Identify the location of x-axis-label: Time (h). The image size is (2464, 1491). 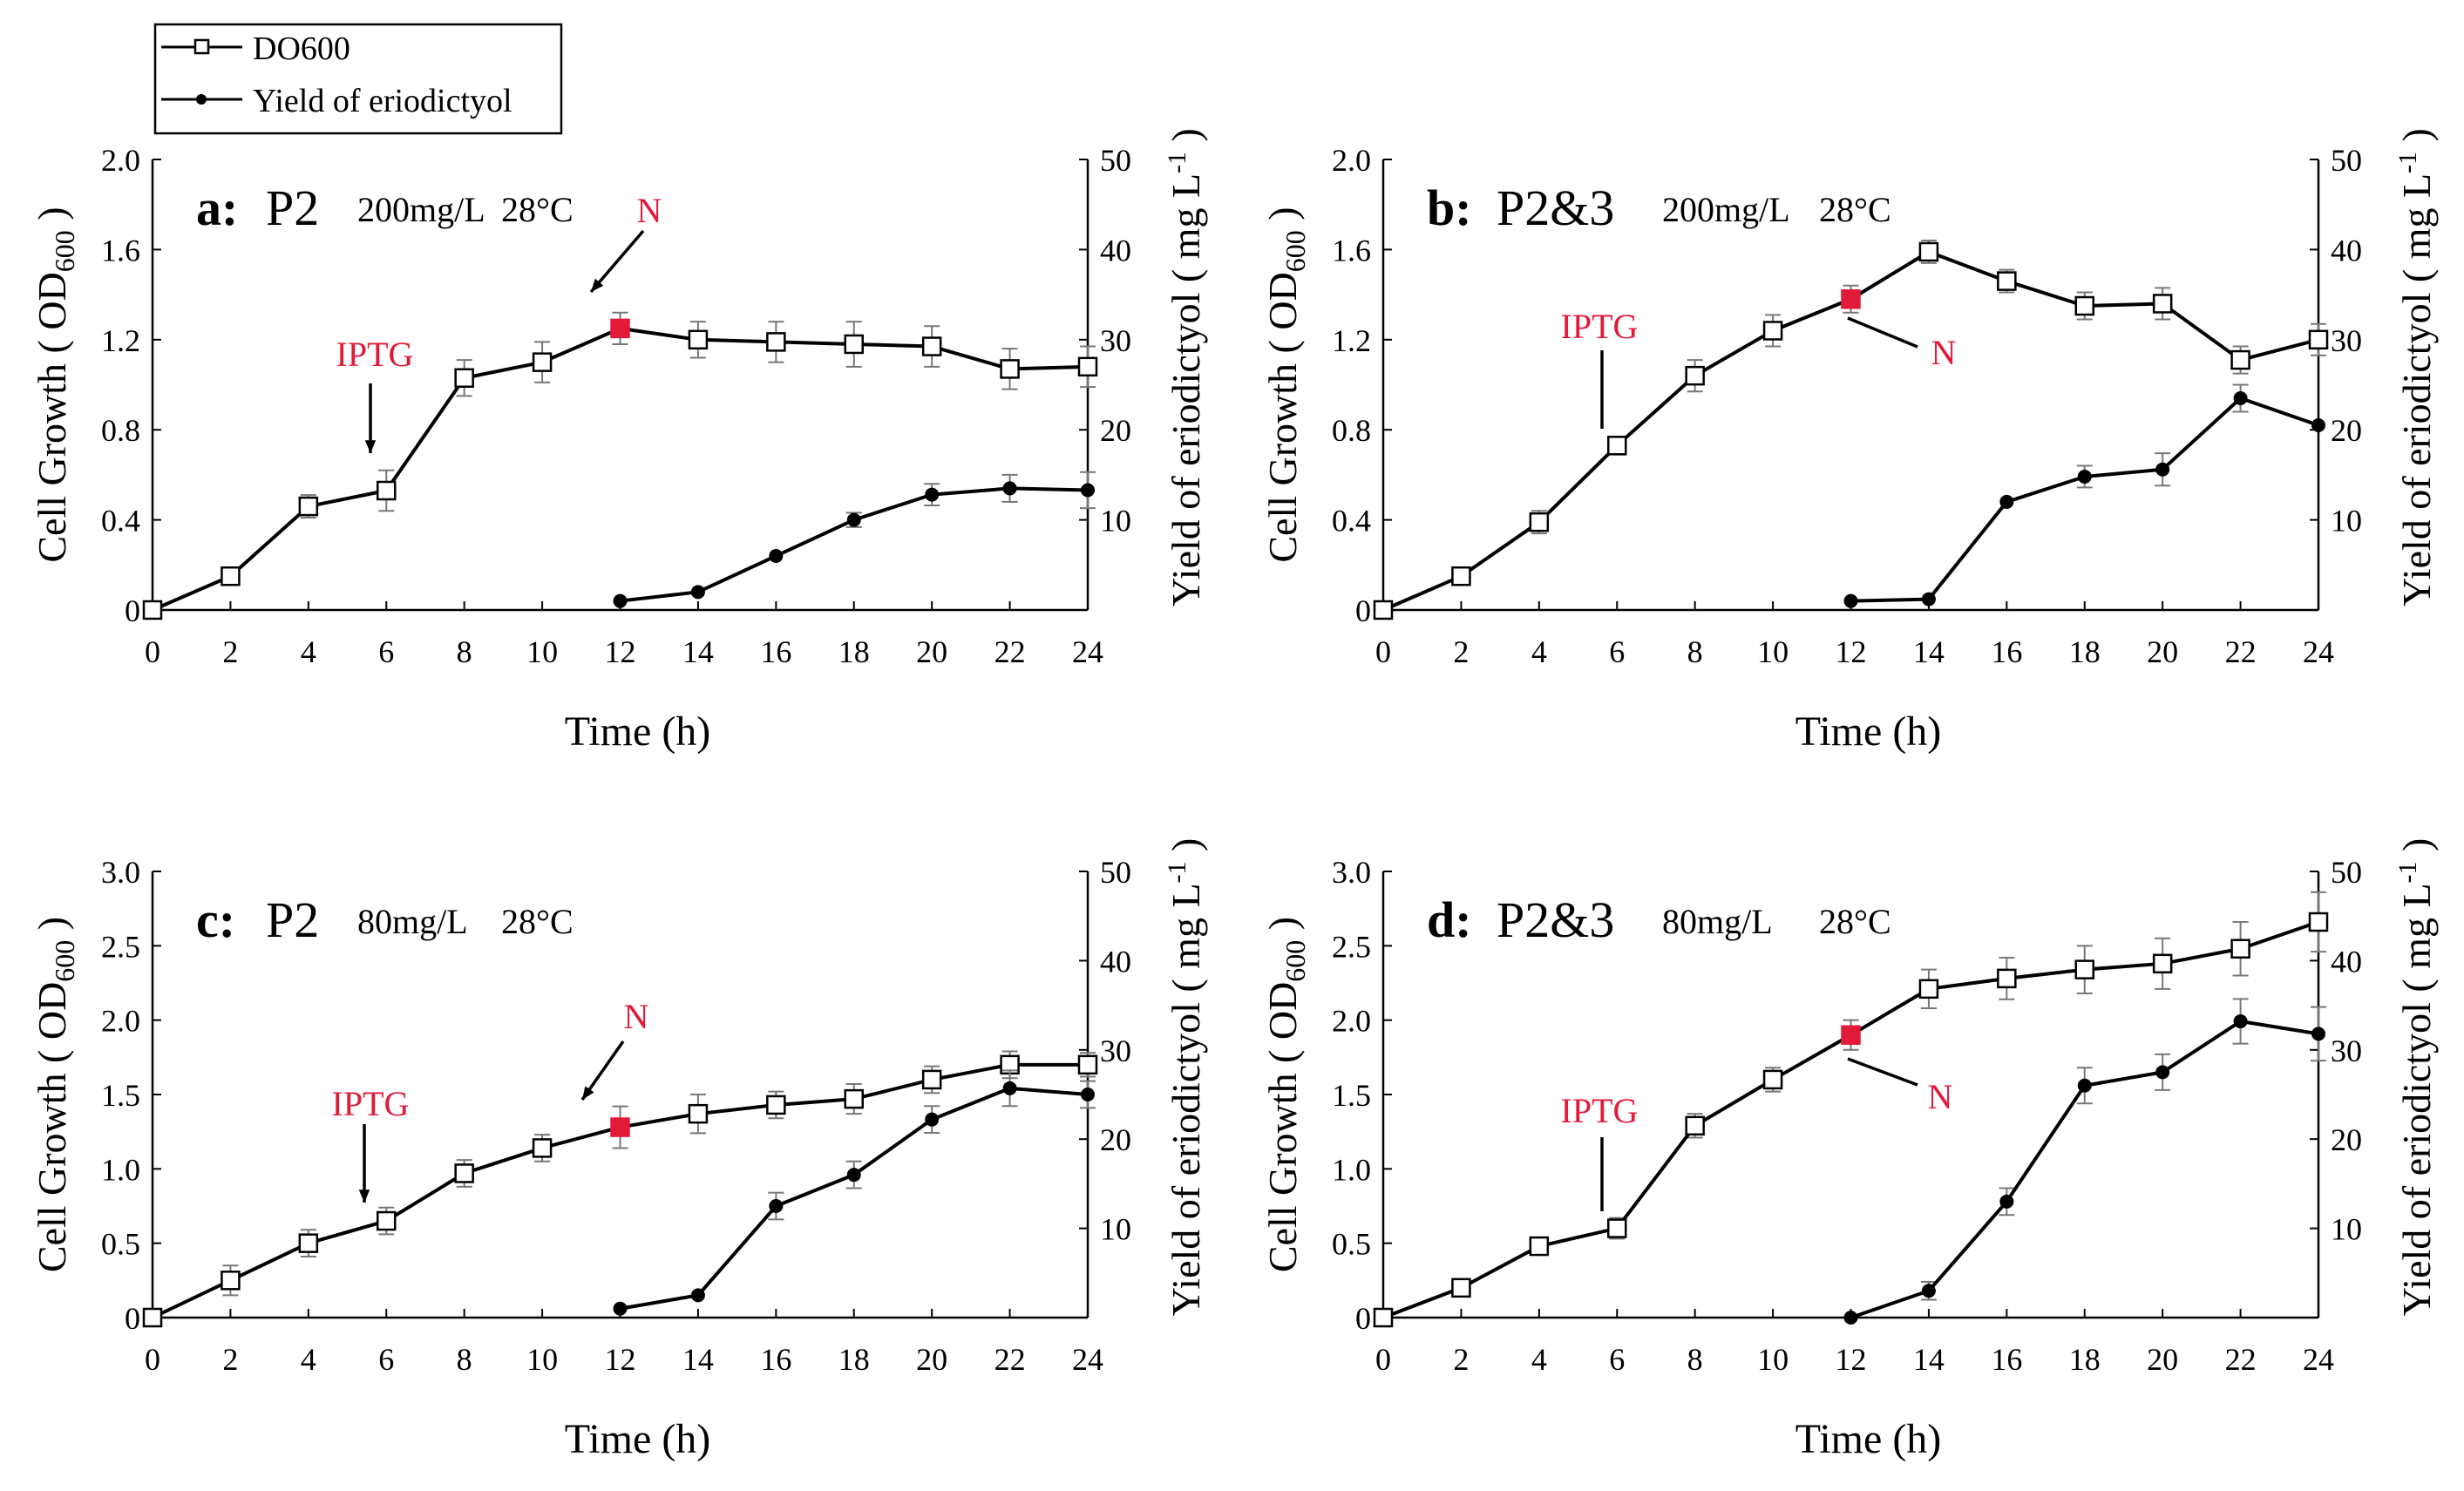
(1868, 1439).